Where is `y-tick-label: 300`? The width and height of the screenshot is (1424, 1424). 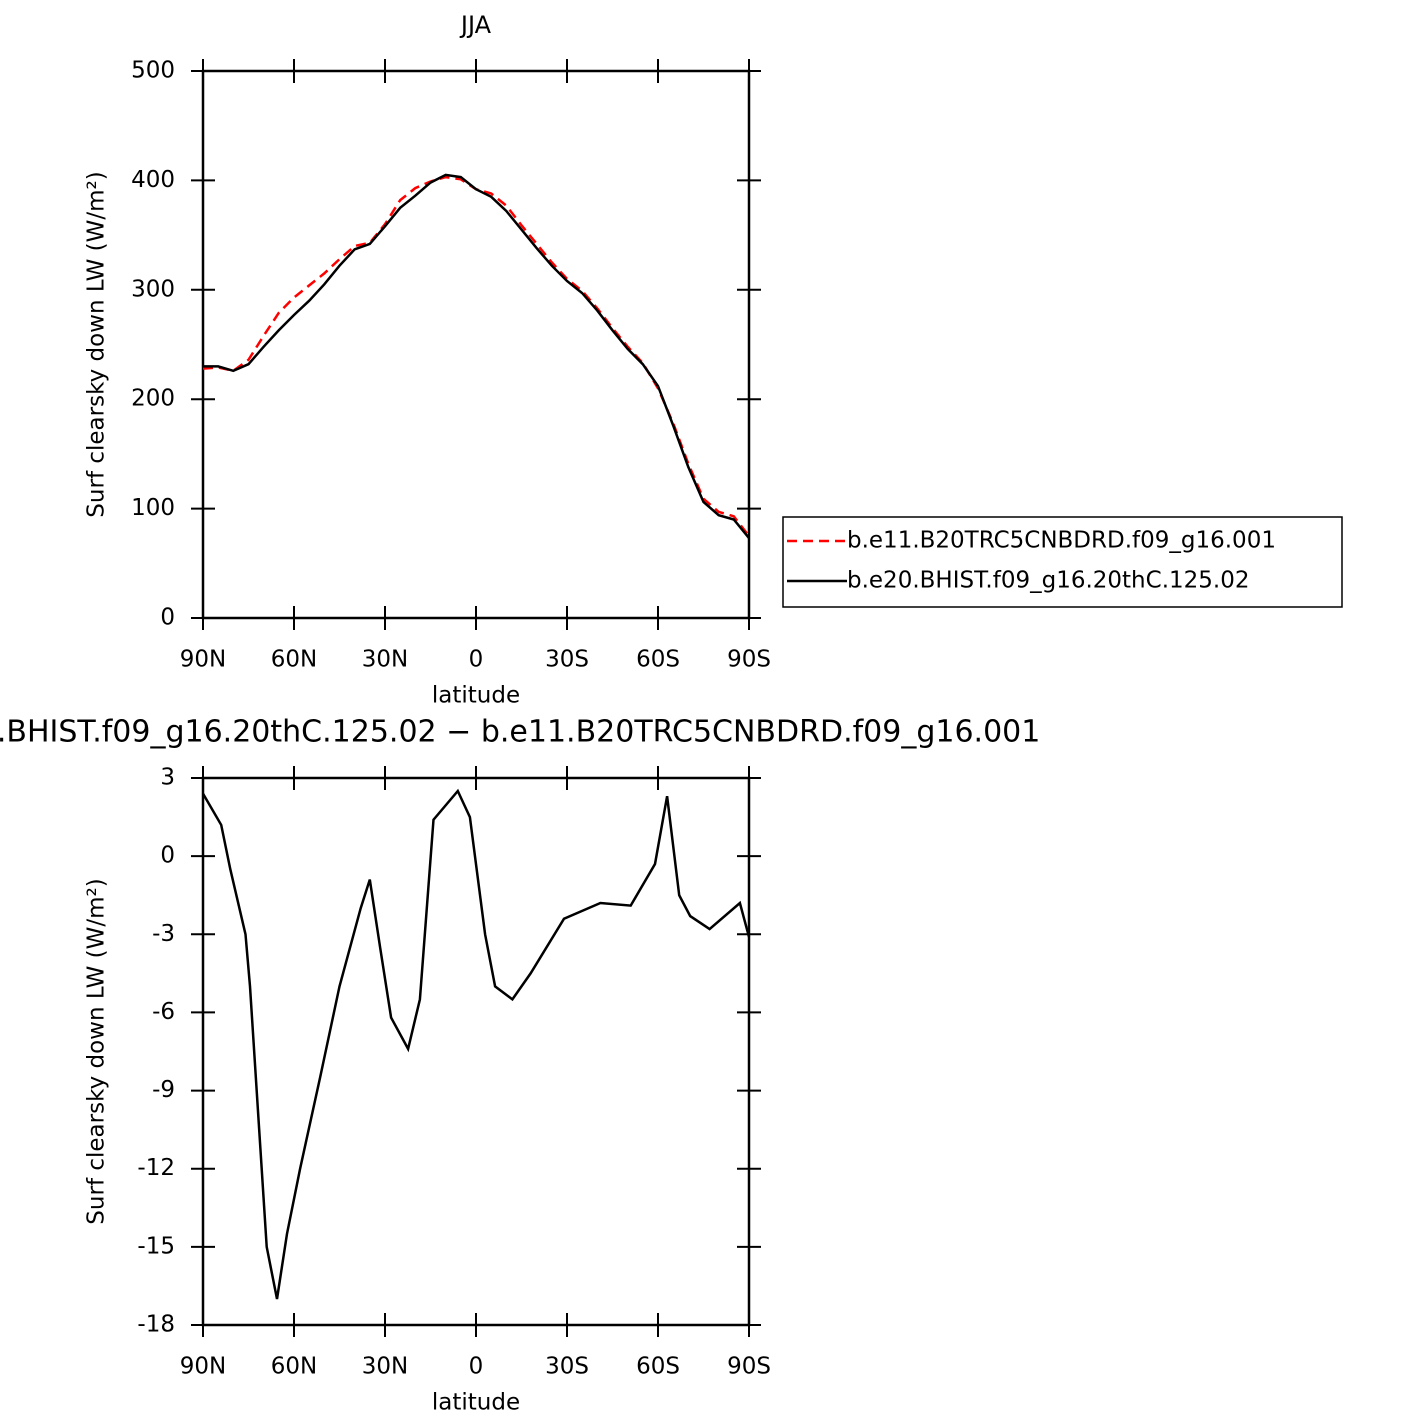 y-tick-label: 300 is located at coordinates (153, 289).